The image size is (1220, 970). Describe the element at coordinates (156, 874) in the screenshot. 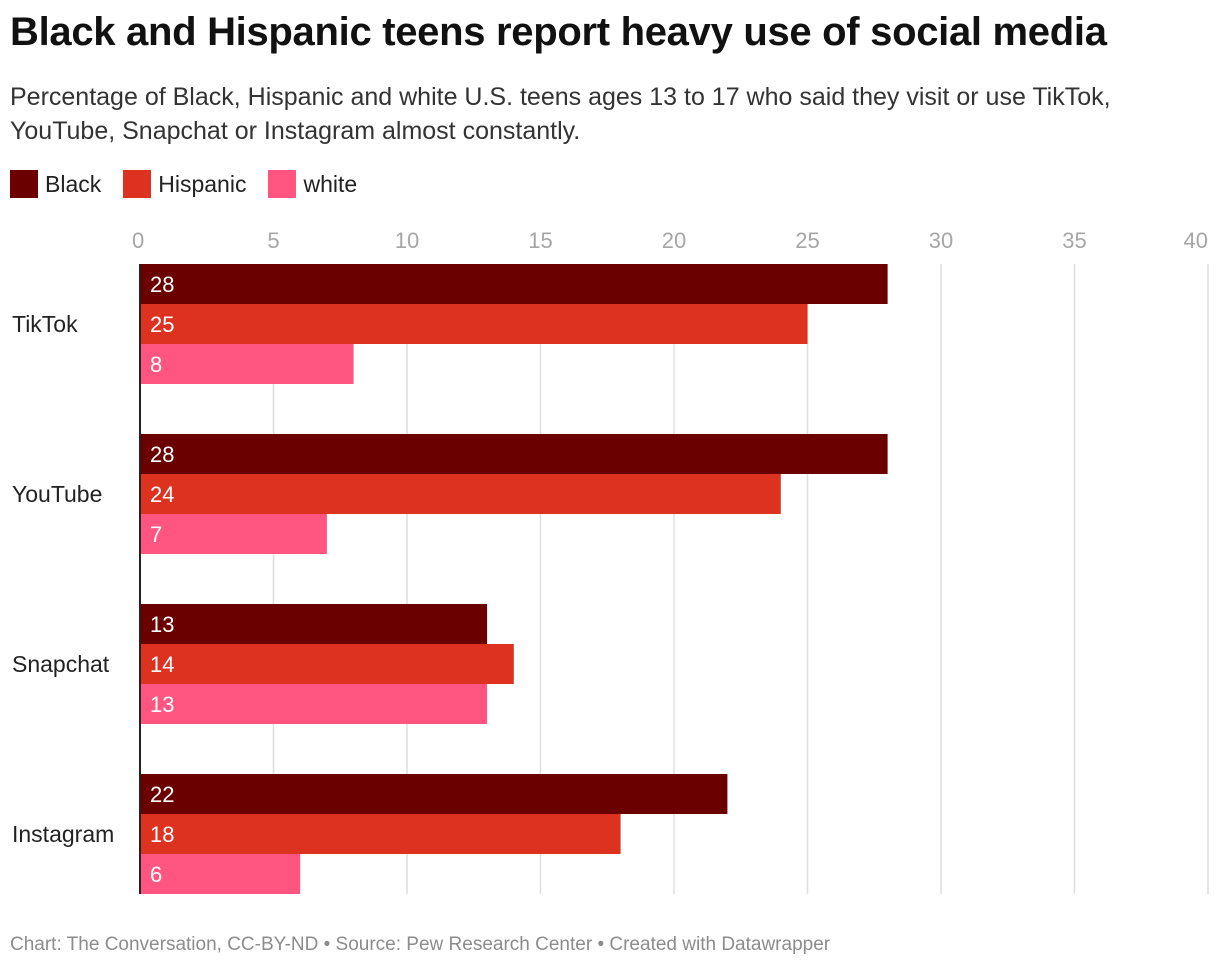

I see `bar-value-label: 6` at that location.